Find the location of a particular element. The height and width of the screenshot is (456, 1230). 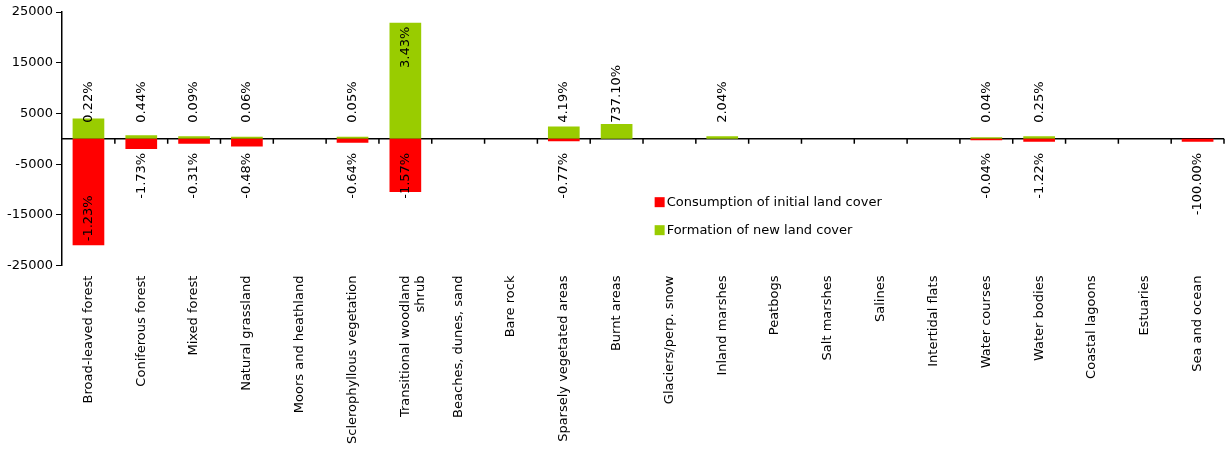

x-tick-label: Moors and heathland is located at coordinates (299, 344).